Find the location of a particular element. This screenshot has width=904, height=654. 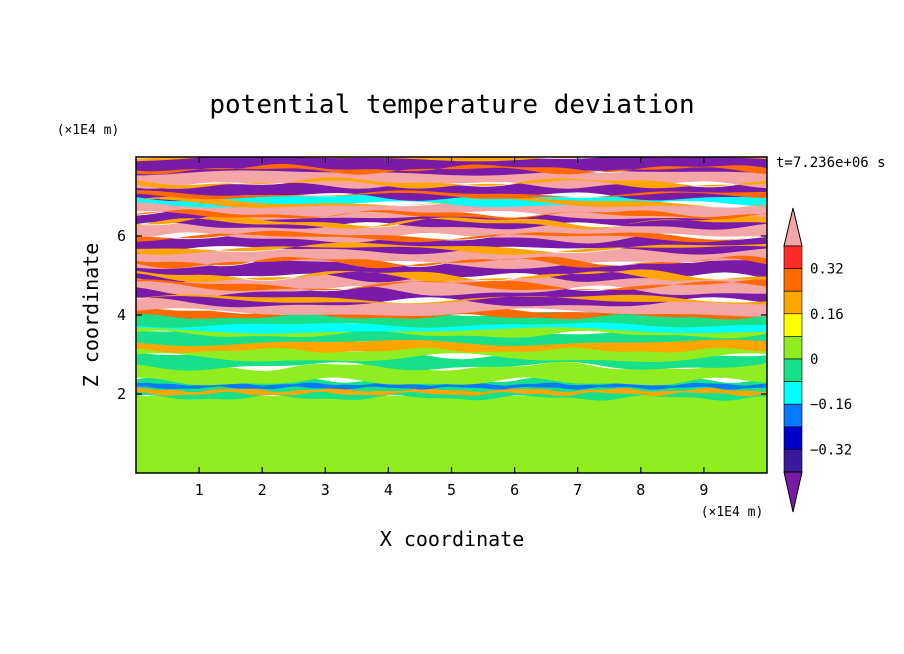

x-tick-label: 9 is located at coordinates (703, 490).